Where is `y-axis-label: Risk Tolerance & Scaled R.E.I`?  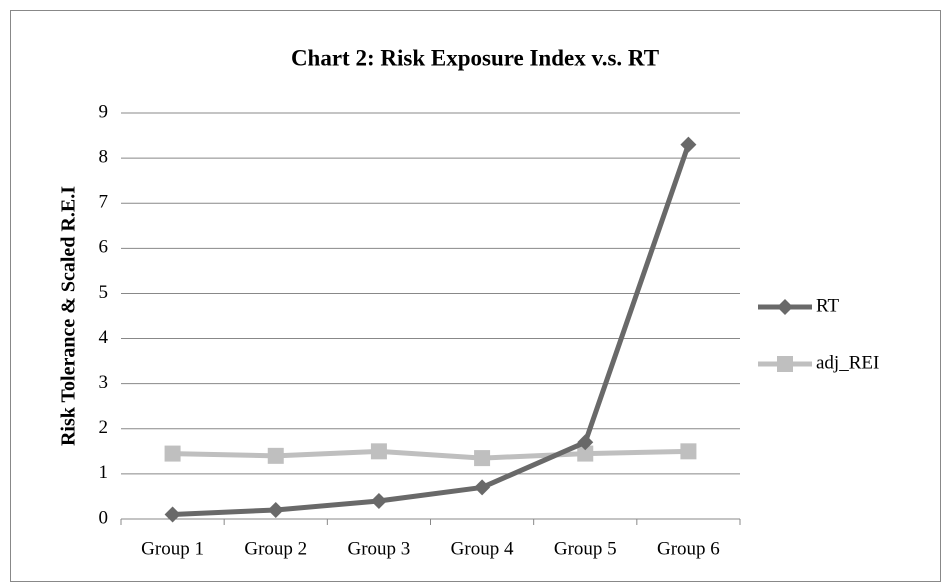
y-axis-label: Risk Tolerance & Scaled R.E.I is located at coordinates (69, 316).